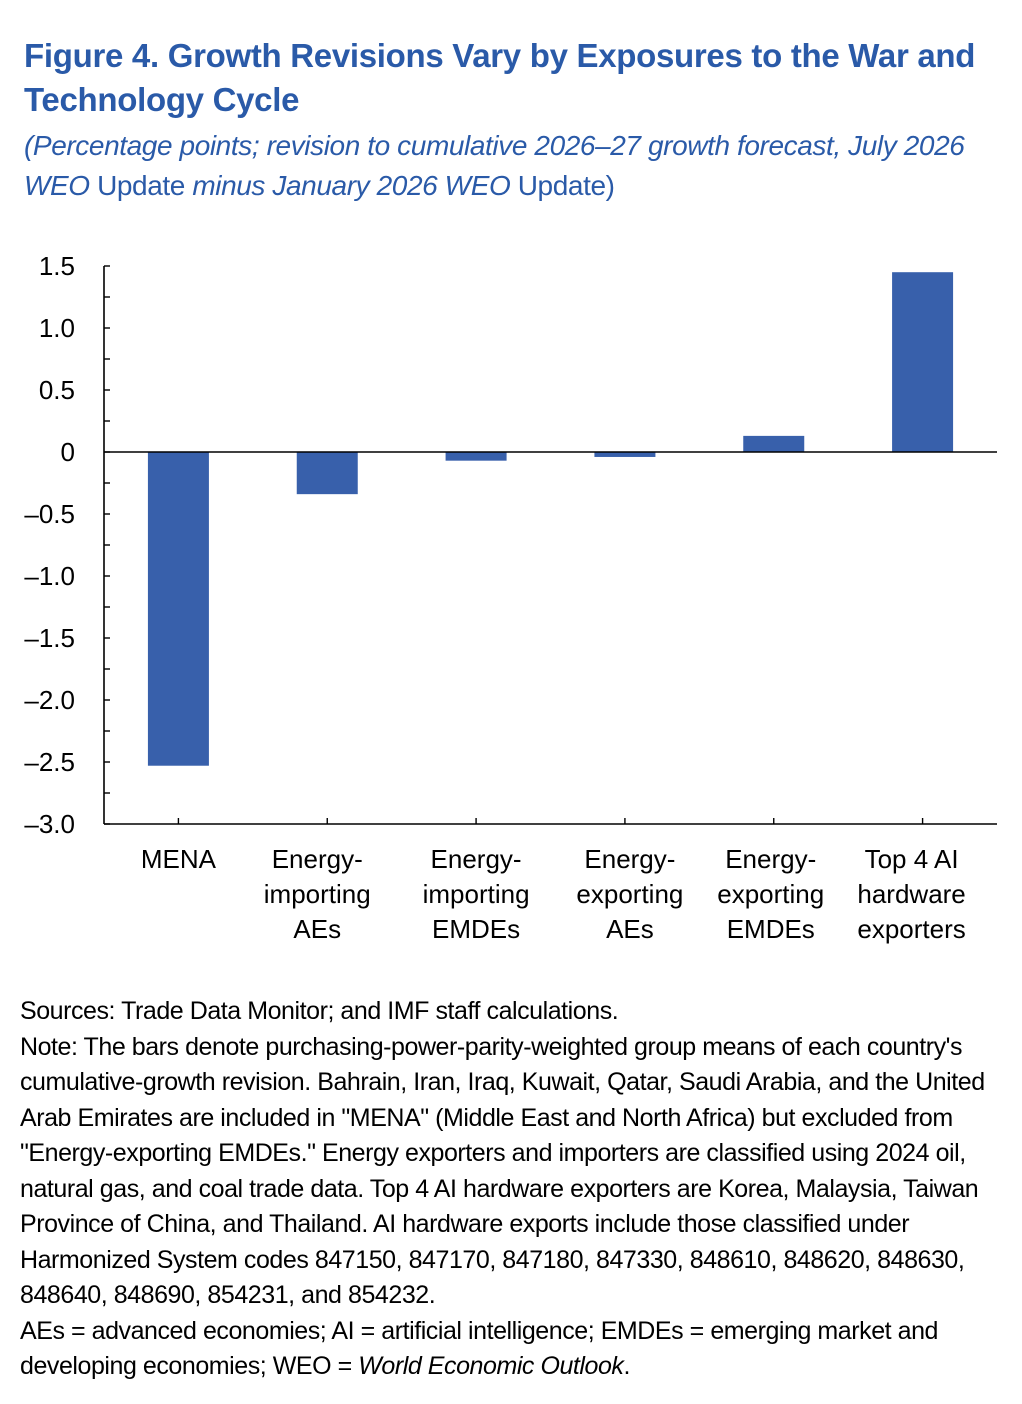  Describe the element at coordinates (57, 328) in the screenshot. I see `y-tick-label: 1.0` at that location.